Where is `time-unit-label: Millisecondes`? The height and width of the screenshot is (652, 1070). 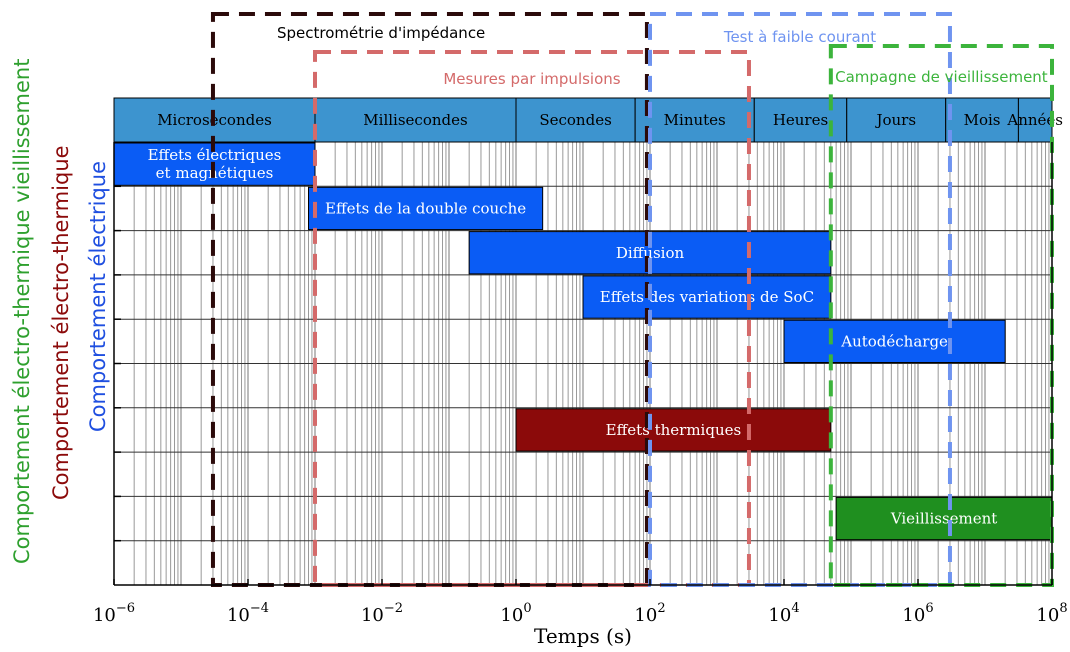
time-unit-label: Millisecondes is located at coordinates (415, 120).